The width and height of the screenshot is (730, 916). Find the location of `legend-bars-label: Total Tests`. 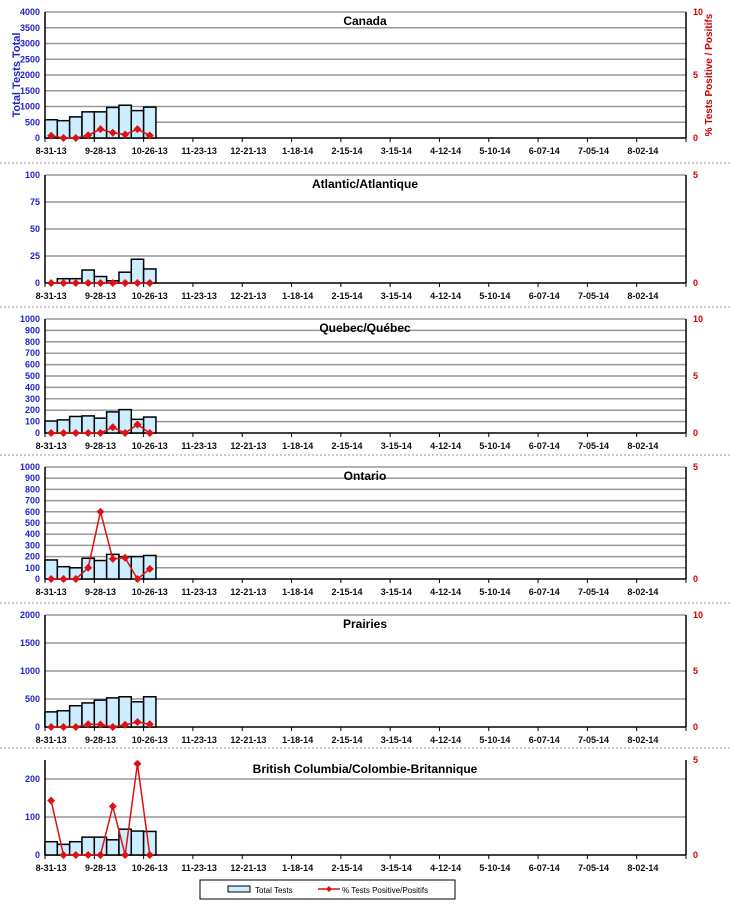

legend-bars-label: Total Tests is located at coordinates (274, 890).